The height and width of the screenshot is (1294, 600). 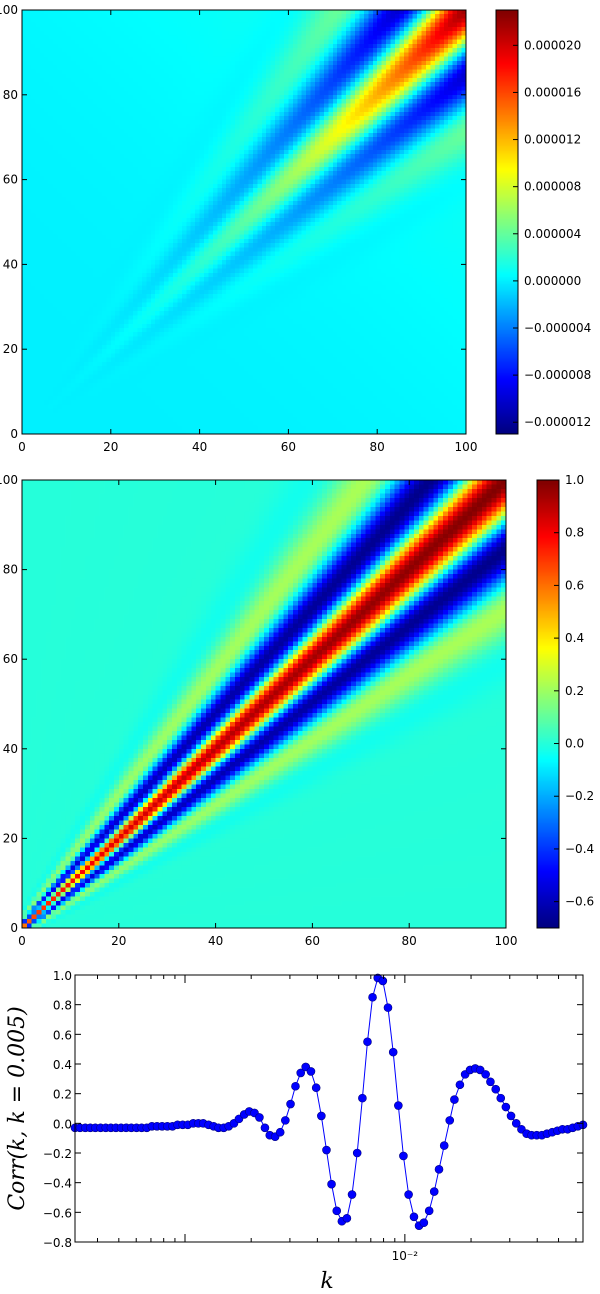 I want to click on colorbar-tick-label: 0.6, so click(x=574, y=585).